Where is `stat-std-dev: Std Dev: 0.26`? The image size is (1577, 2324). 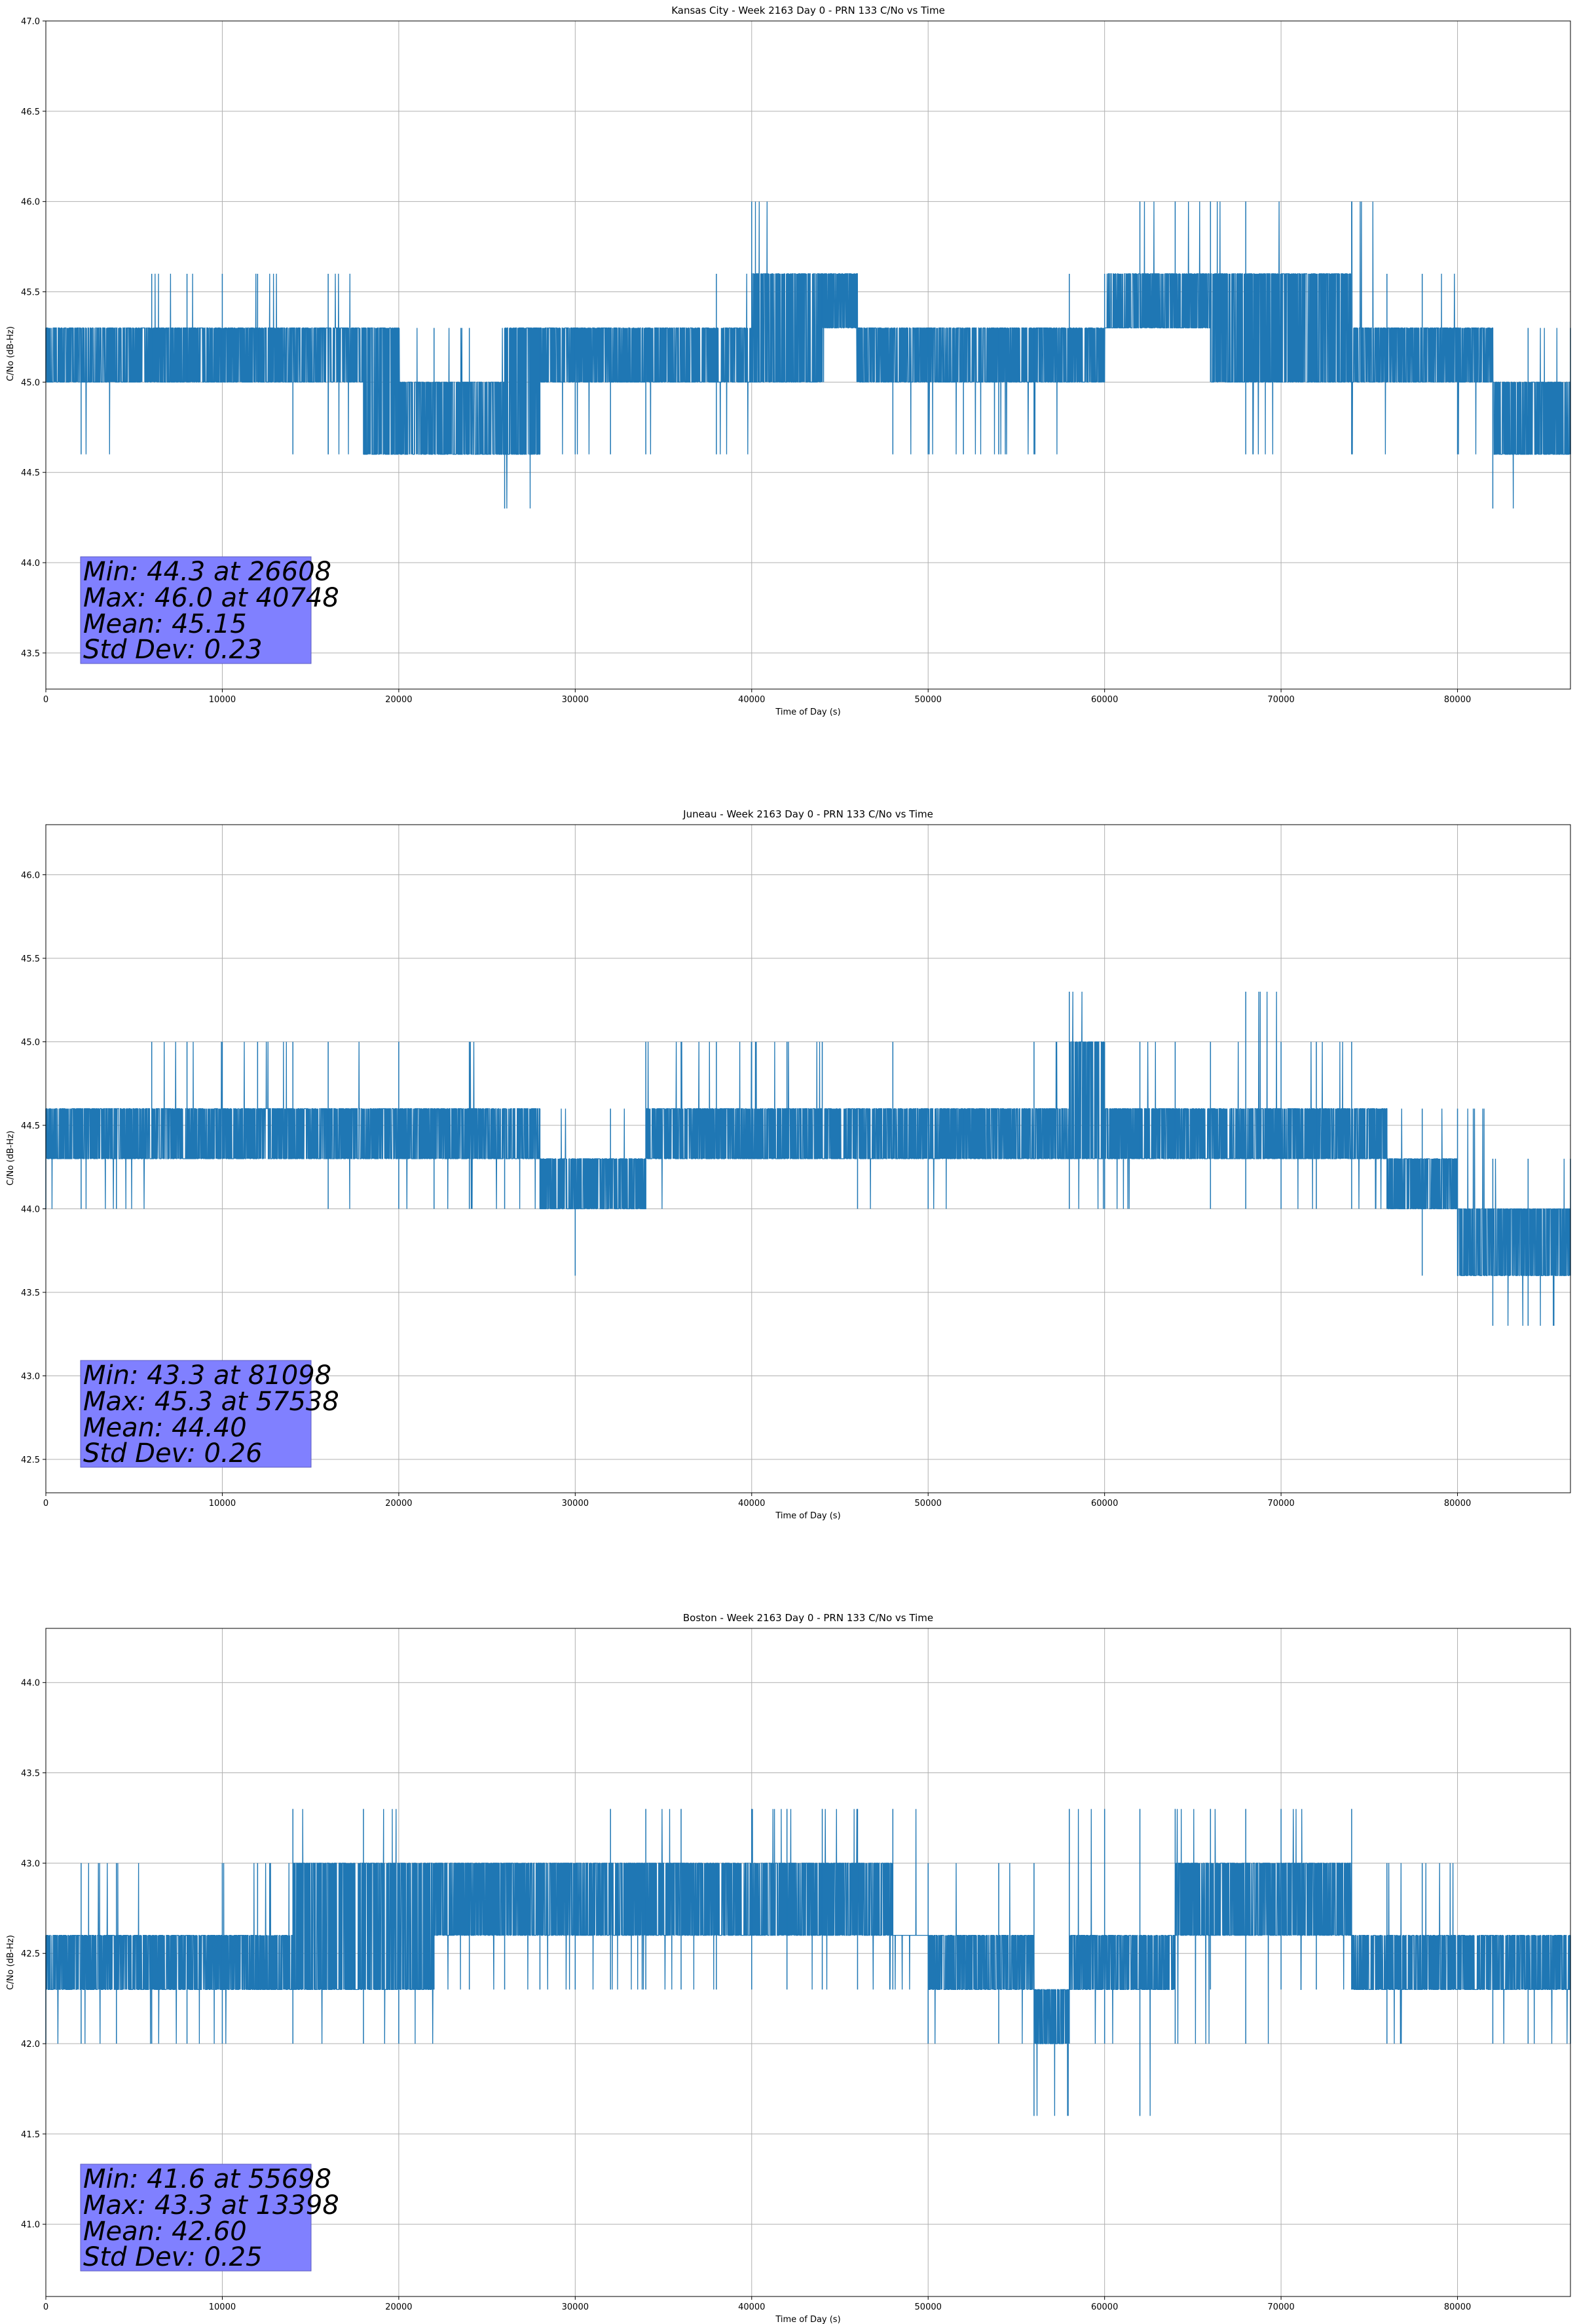
stat-std-dev: Std Dev: 0.26 is located at coordinates (173, 1453).